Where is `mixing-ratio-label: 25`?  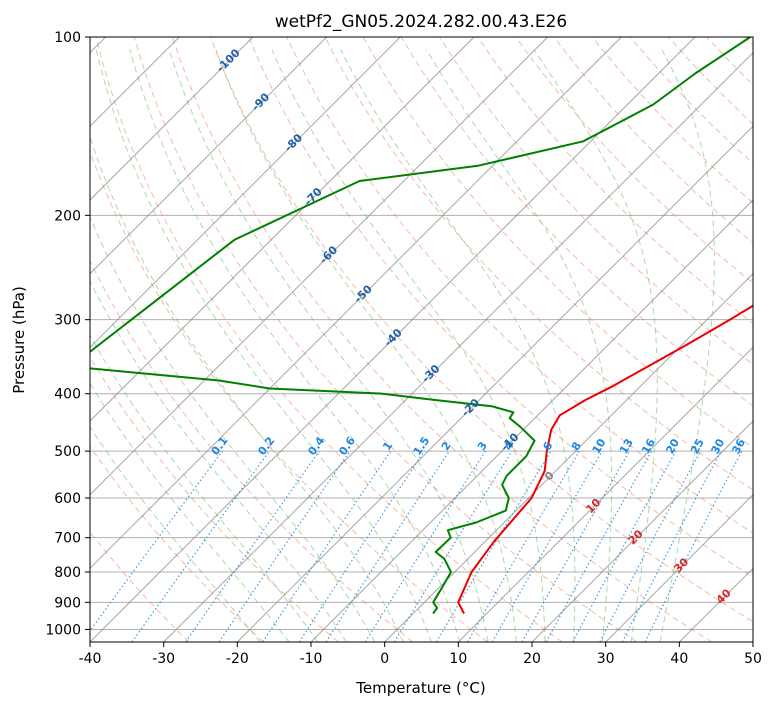 mixing-ratio-label: 25 is located at coordinates (697, 447).